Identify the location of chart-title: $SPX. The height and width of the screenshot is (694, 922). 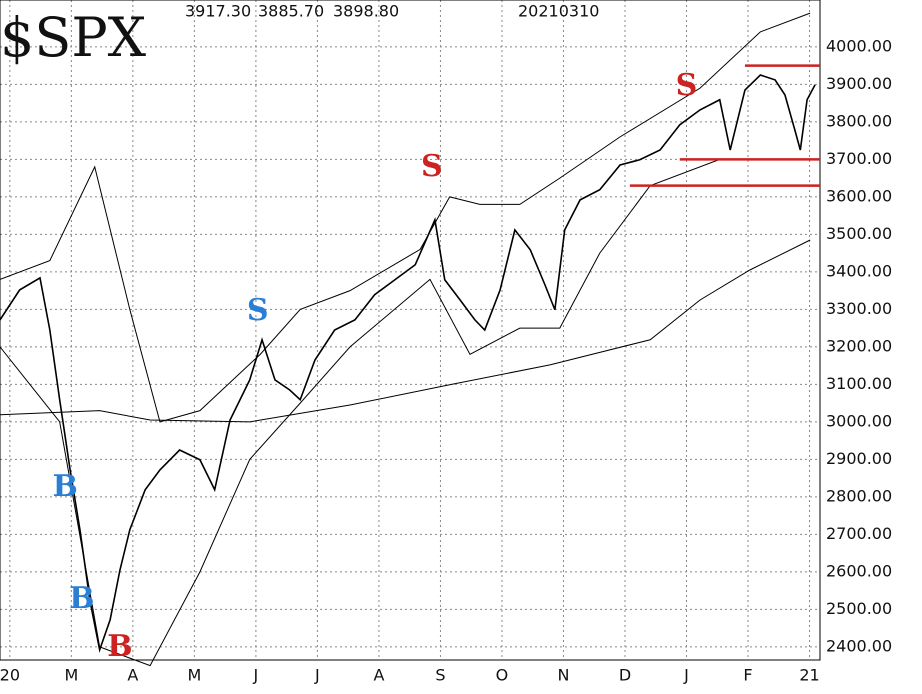
(73, 37).